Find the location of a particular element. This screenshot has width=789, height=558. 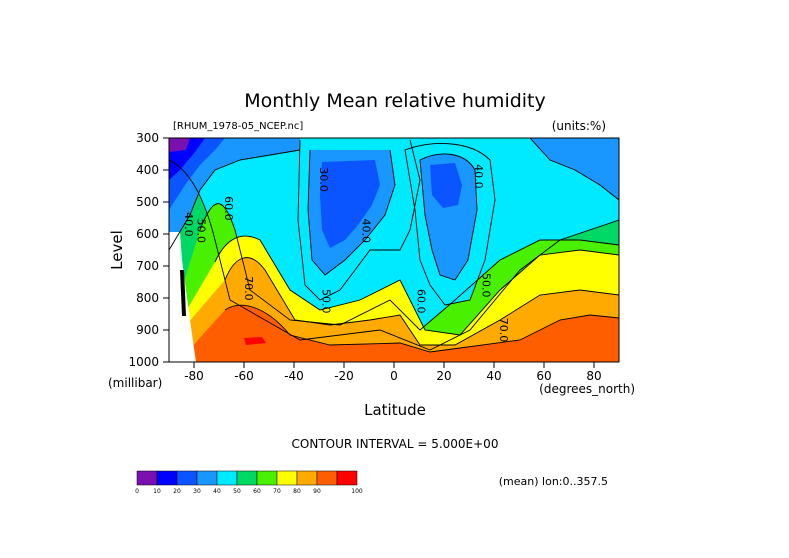

colorbar-label: 80 is located at coordinates (297, 491).